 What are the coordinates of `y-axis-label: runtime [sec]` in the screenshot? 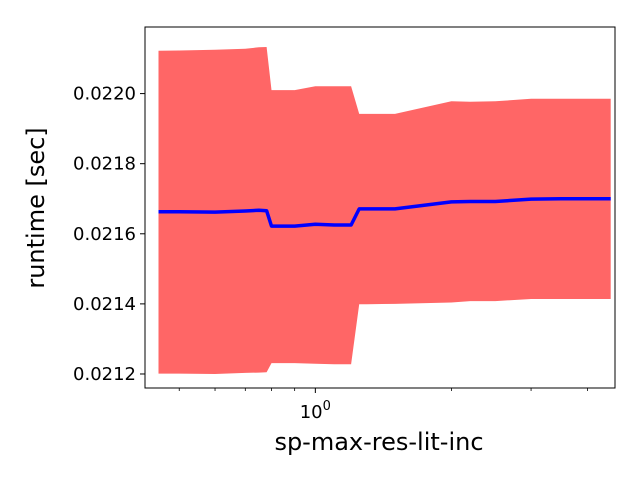 It's located at (36, 207).